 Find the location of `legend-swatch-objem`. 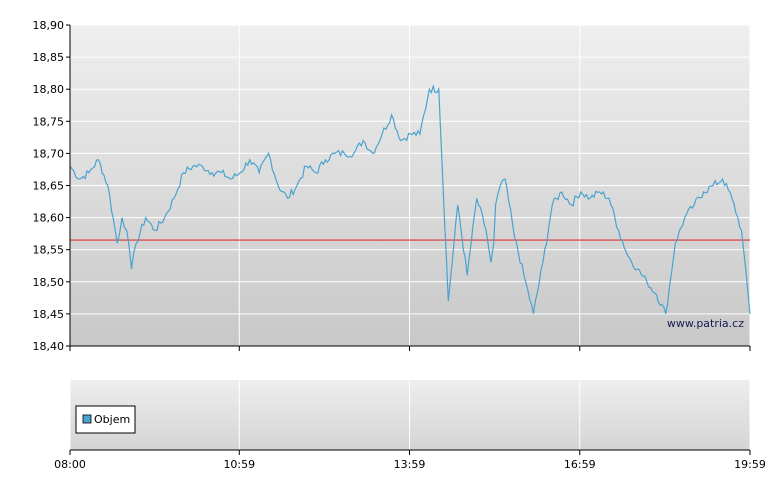

legend-swatch-objem is located at coordinates (87, 419).